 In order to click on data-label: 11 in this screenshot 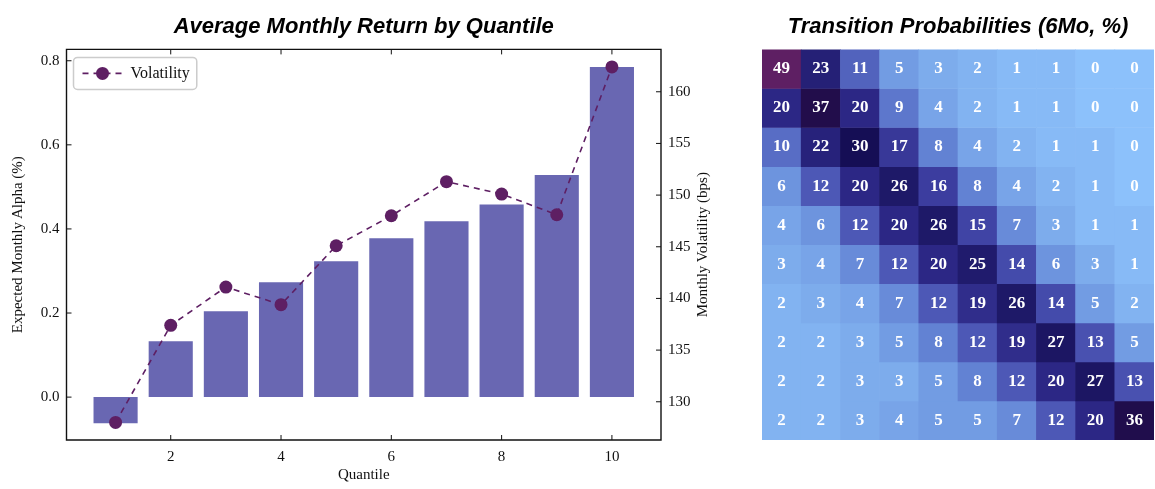, I will do `click(860, 68)`.